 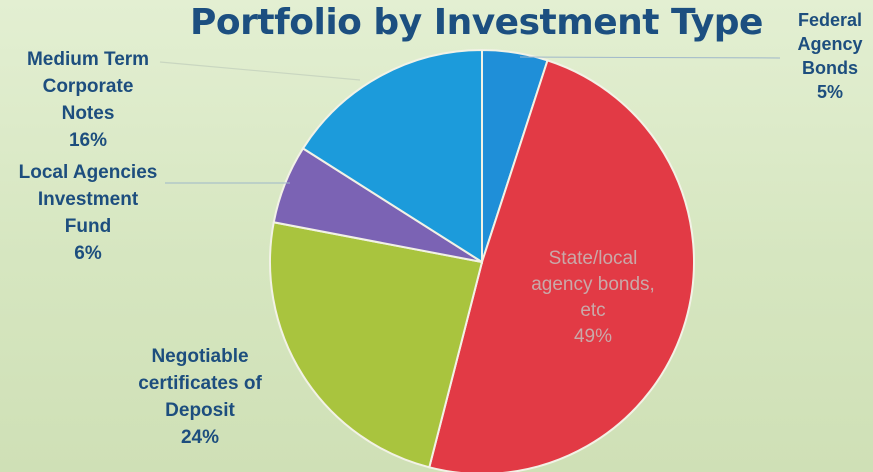 What do you see at coordinates (88, 59) in the screenshot?
I see `slice-label-line: Medium Term` at bounding box center [88, 59].